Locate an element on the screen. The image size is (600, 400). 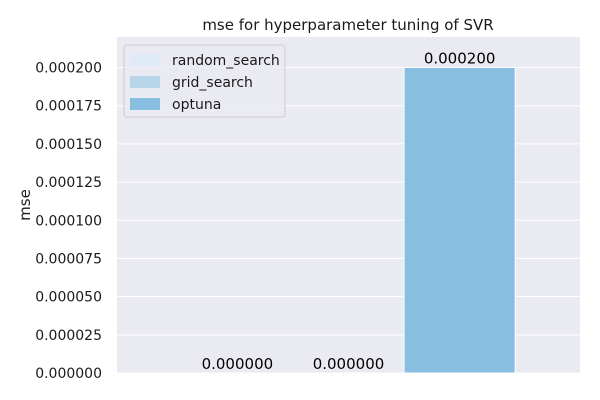
legend-label-grid-search: grid_search is located at coordinates (212, 83).